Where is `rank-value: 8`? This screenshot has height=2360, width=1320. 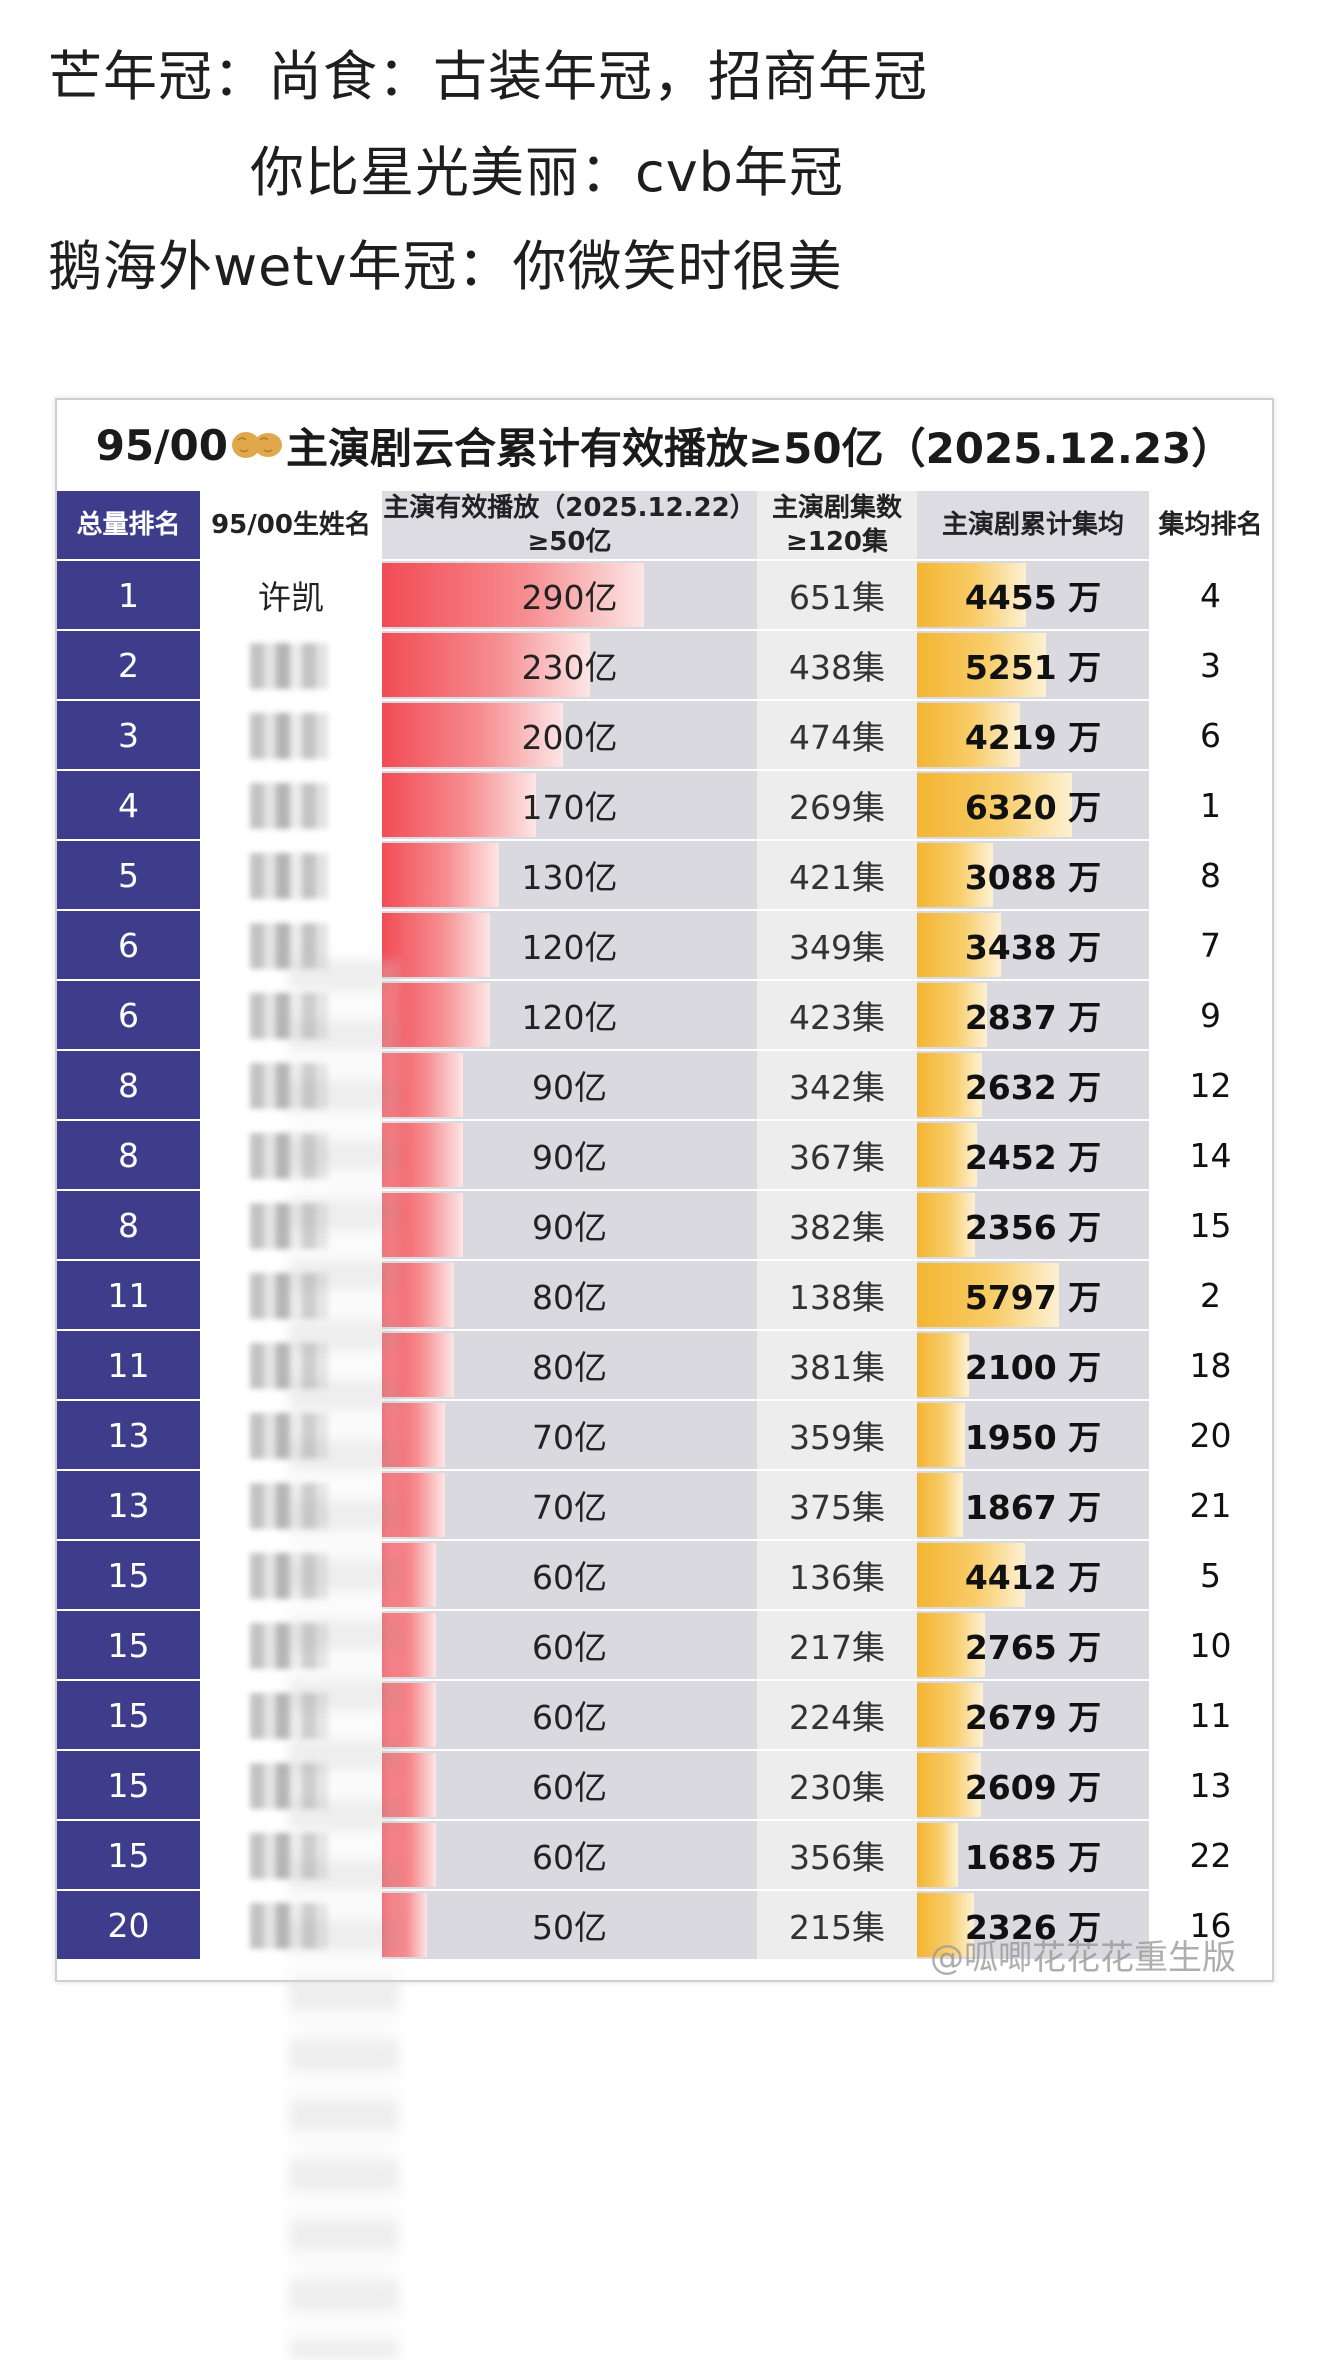 rank-value: 8 is located at coordinates (128, 1085).